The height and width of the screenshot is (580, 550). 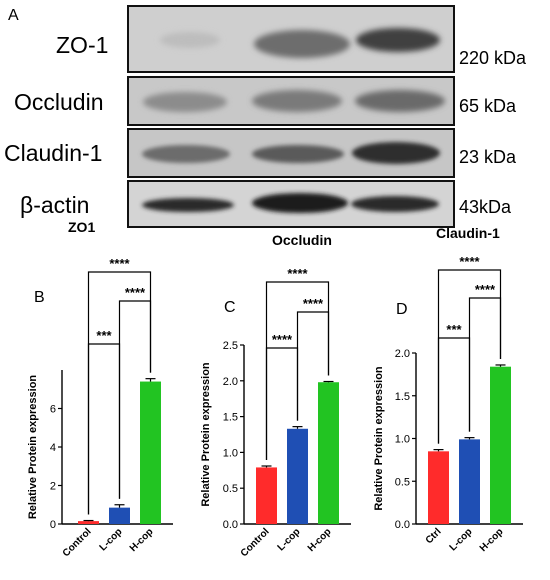 I want to click on panel-letter-d: D, so click(x=402, y=309).